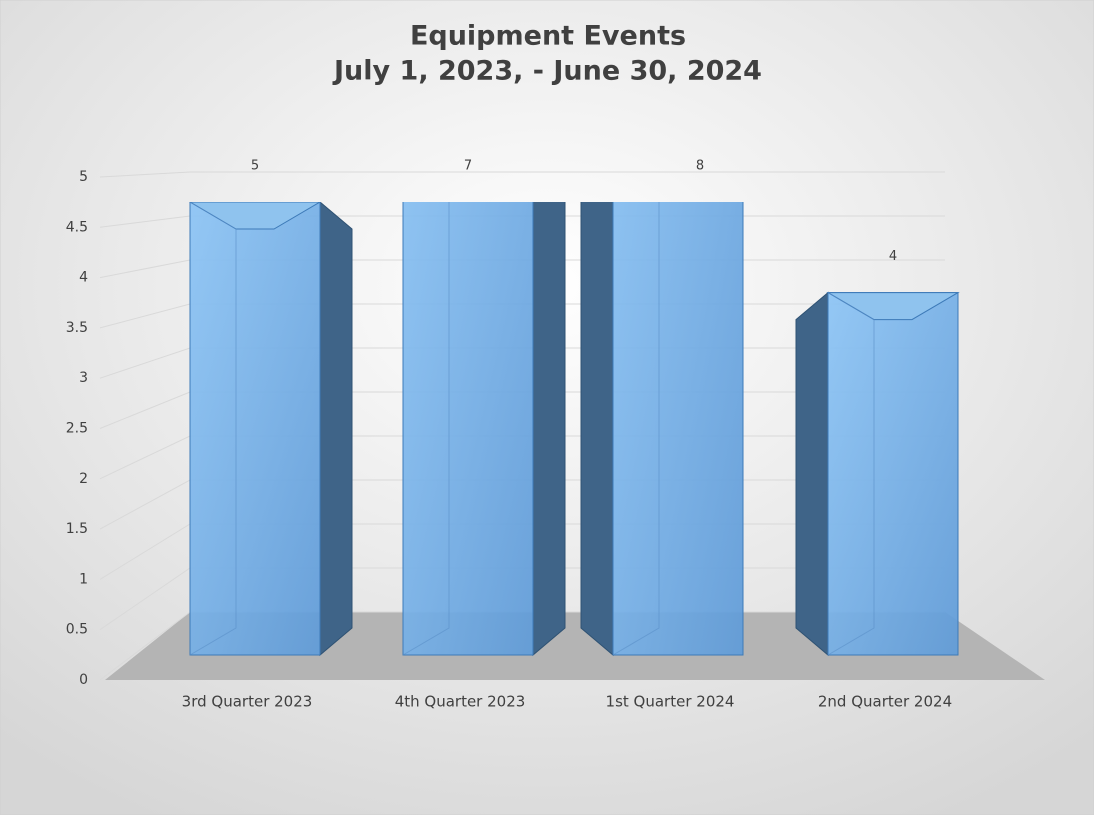 The image size is (1094, 815). Describe the element at coordinates (547, 71) in the screenshot. I see `chart-subtitle: July 1, 2023, - June 30, 2024` at that location.